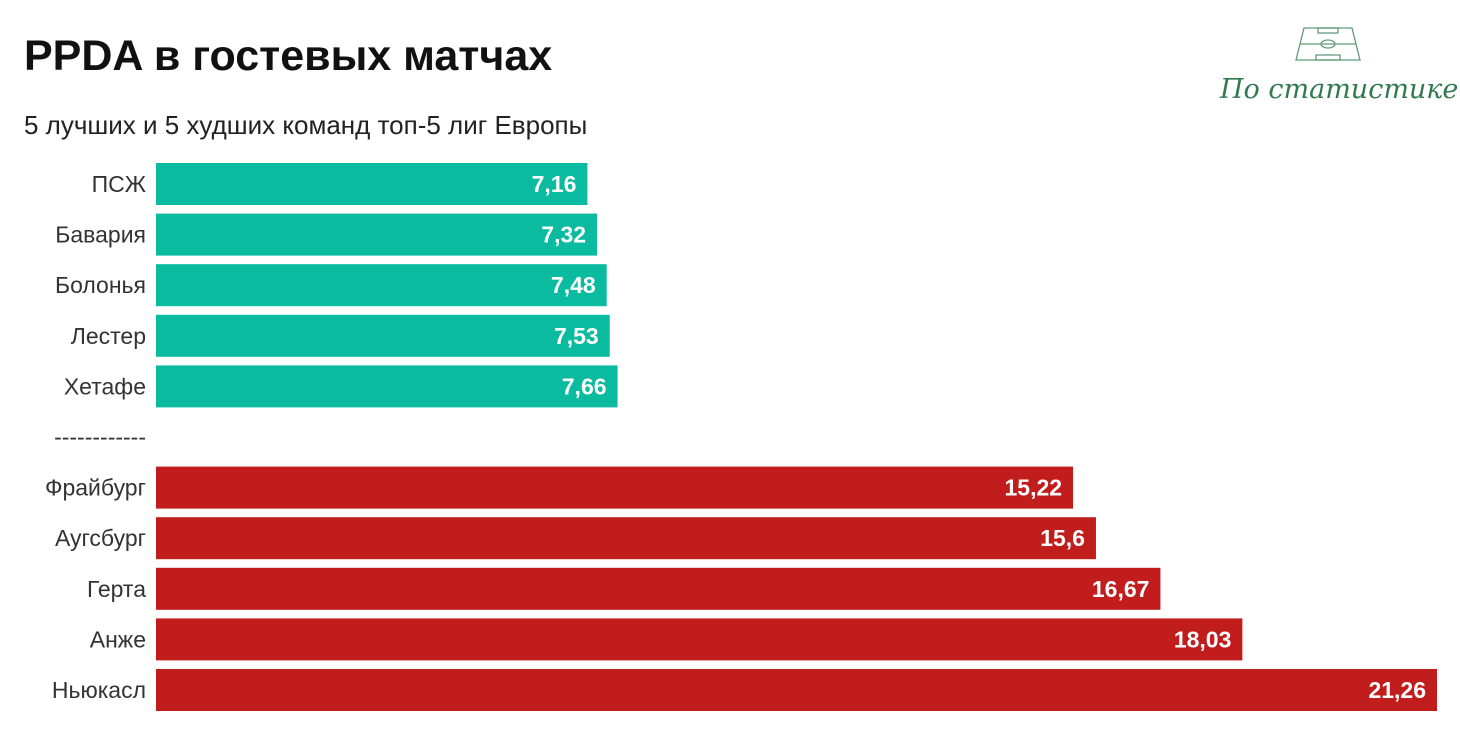 This screenshot has height=755, width=1460. I want to click on category-label: Анже, so click(118, 639).